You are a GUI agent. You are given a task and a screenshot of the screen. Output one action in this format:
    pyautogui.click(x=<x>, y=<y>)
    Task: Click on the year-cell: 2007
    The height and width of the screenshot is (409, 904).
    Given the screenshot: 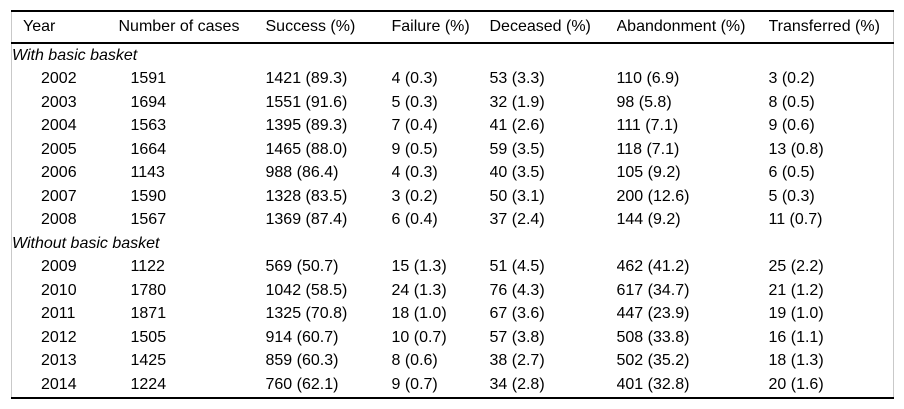 What is the action you would take?
    pyautogui.click(x=59, y=196)
    